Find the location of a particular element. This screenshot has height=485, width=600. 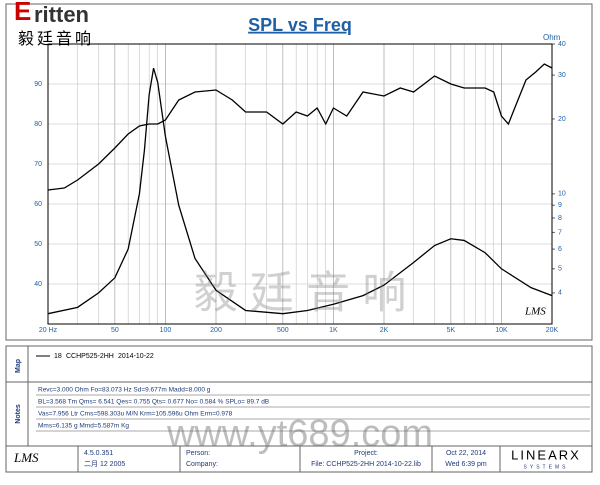

chart-title: SPL vs Freq is located at coordinates (300, 25).